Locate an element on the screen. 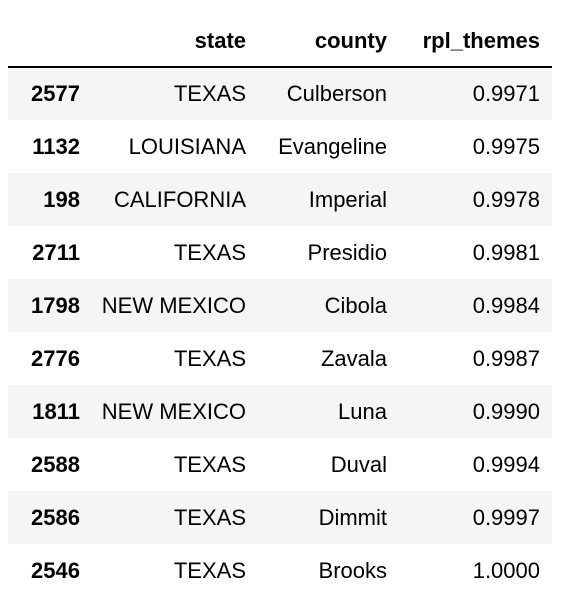 Image resolution: width=572 pixels, height=616 pixels. row-index: 1811 is located at coordinates (56, 411).